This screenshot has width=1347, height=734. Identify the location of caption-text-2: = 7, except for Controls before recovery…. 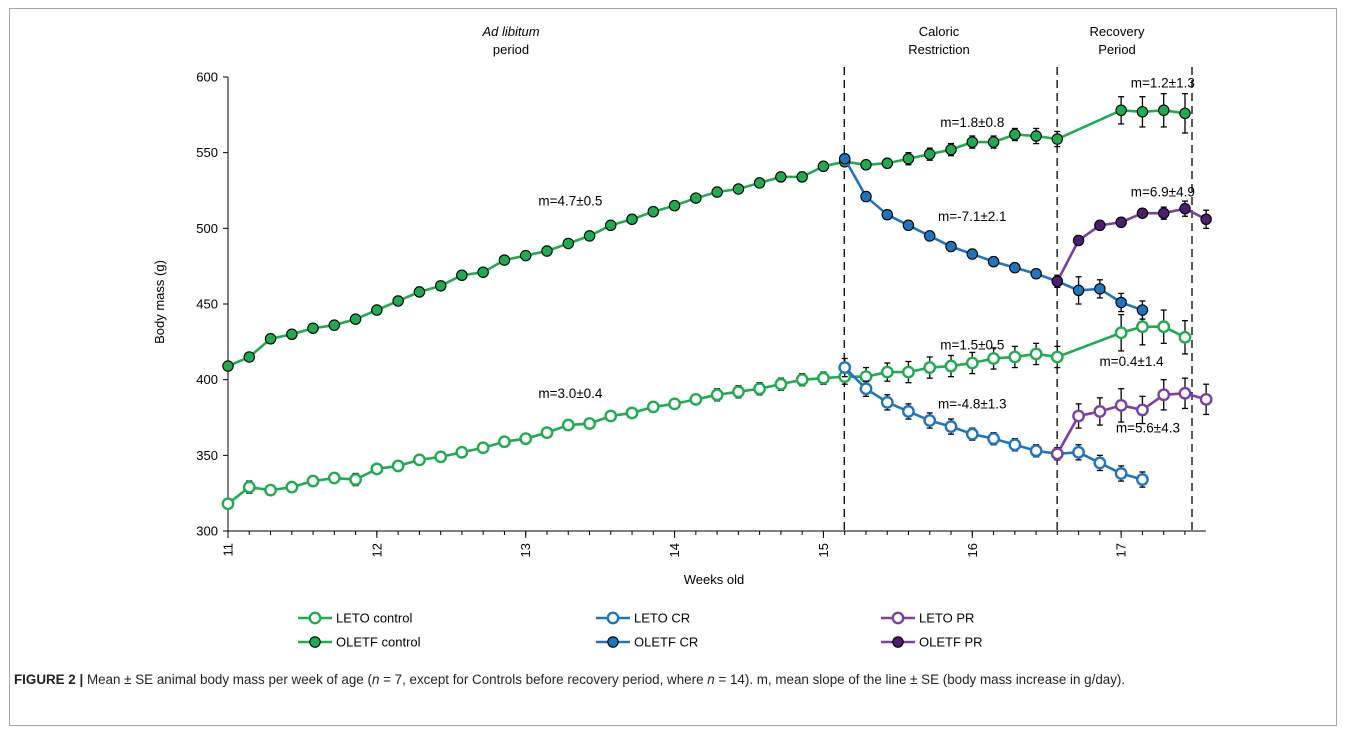
(543, 679).